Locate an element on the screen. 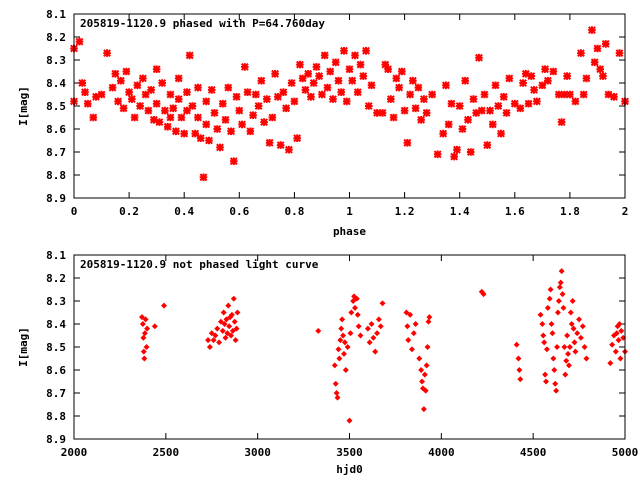  x-tick-label: 0.6 is located at coordinates (239, 211).